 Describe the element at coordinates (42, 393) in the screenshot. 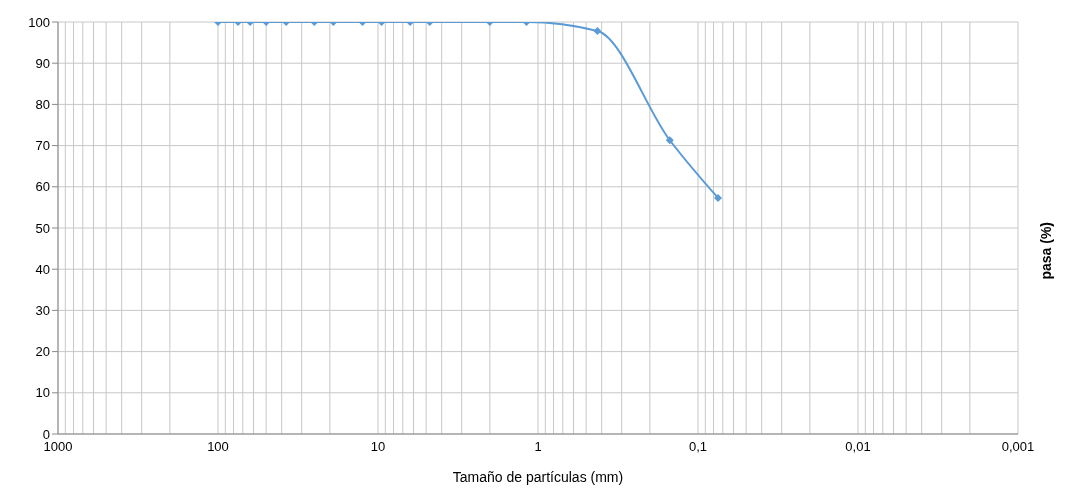

I see `y-tick-label: 10` at that location.